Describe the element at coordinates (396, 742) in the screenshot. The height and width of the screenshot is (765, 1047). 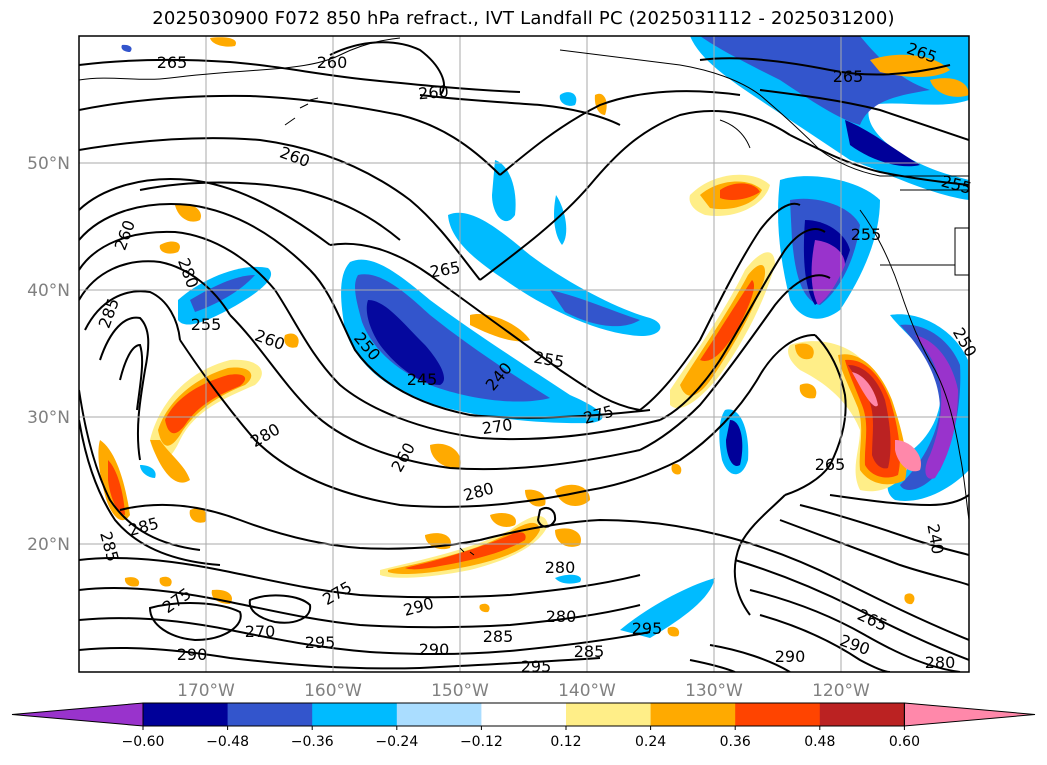
I see `colorbar-tick-label: −0.24` at that location.